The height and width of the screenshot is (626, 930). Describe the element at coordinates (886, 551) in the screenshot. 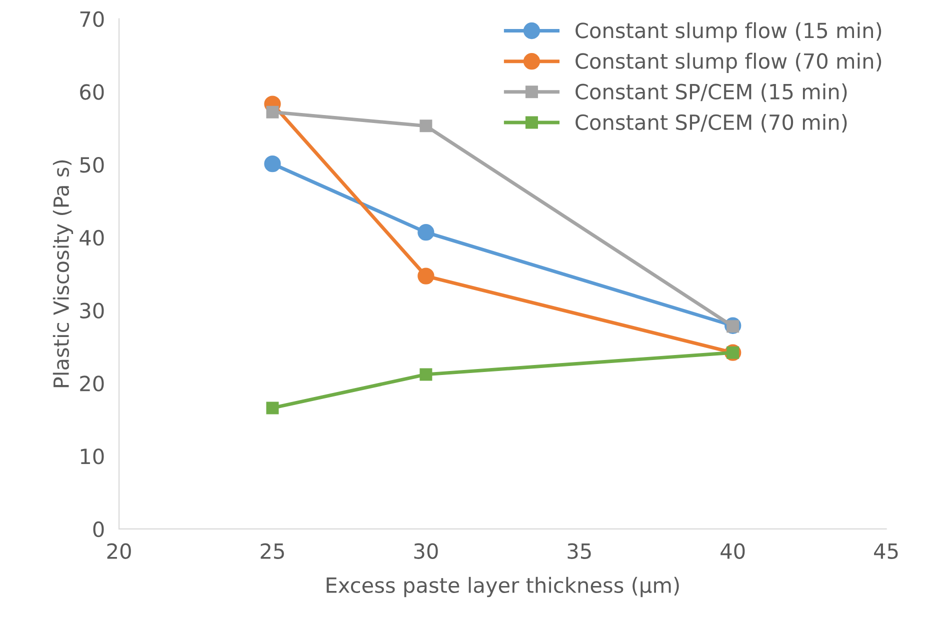

I see `x-tick-label: 45` at that location.